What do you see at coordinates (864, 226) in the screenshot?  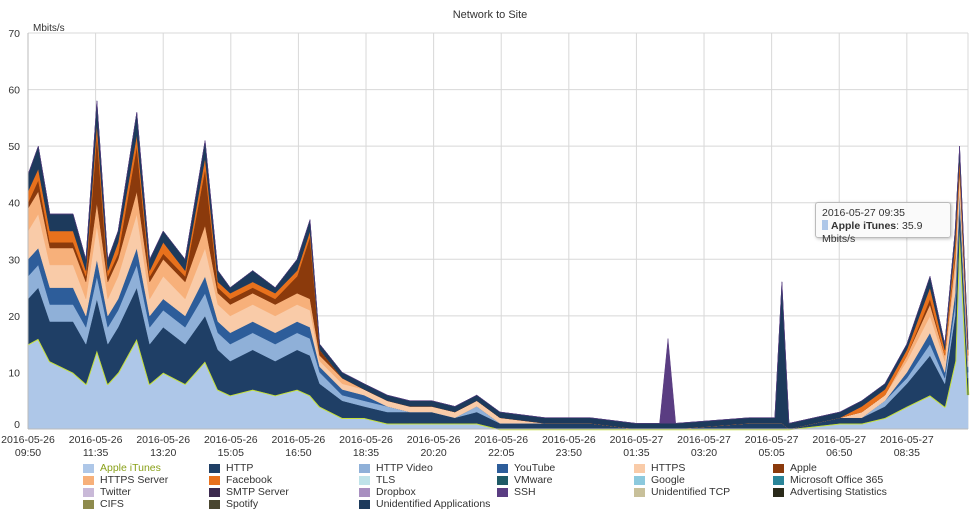 I see `tooltip-series: Apple iTunes` at bounding box center [864, 226].